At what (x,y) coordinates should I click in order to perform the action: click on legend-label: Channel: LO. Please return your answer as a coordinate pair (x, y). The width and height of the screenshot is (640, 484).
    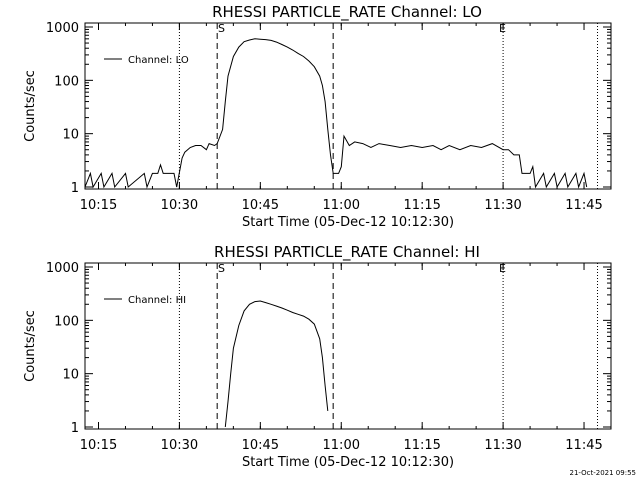
    Looking at the image, I should click on (158, 60).